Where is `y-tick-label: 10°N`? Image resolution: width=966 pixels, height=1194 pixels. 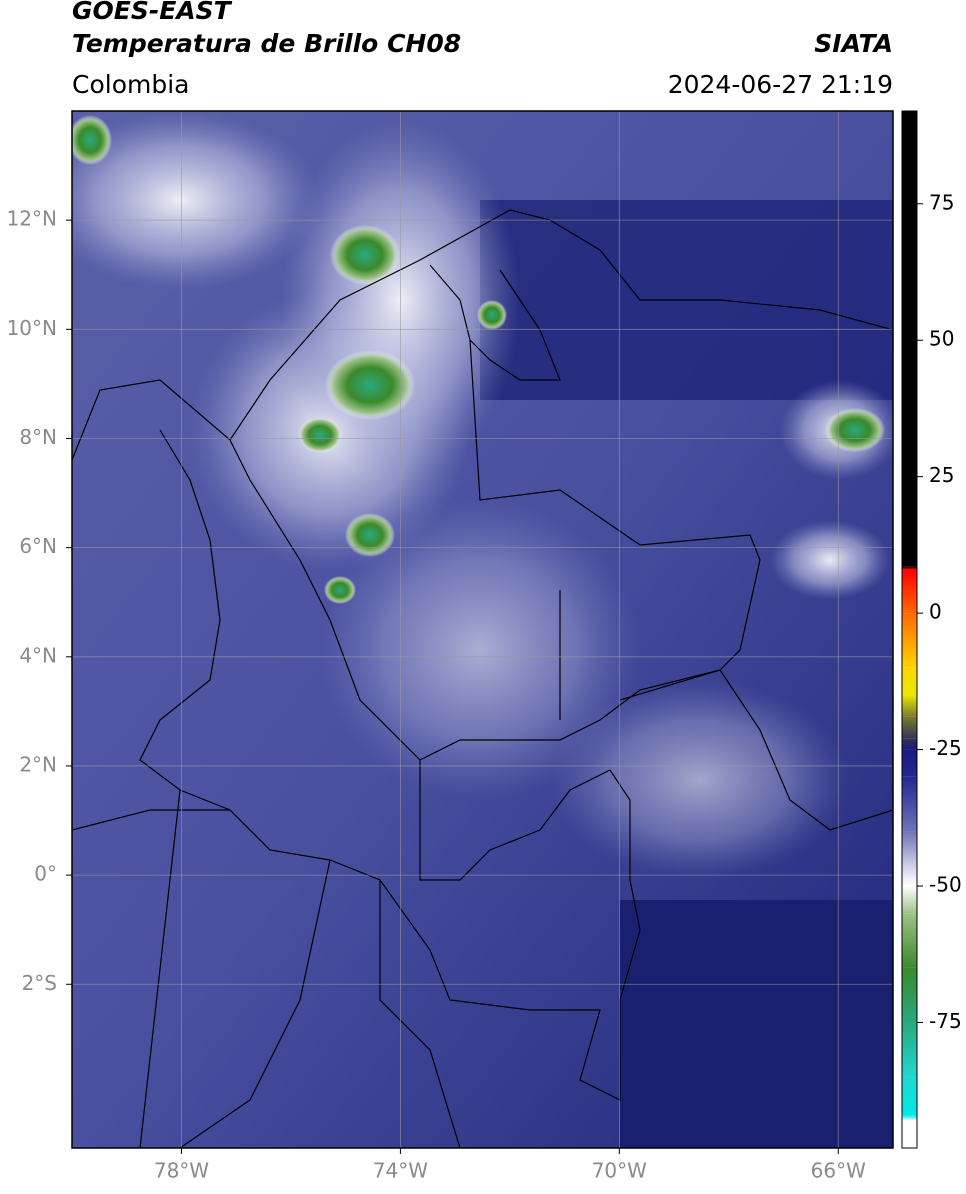 y-tick-label: 10°N is located at coordinates (32, 328).